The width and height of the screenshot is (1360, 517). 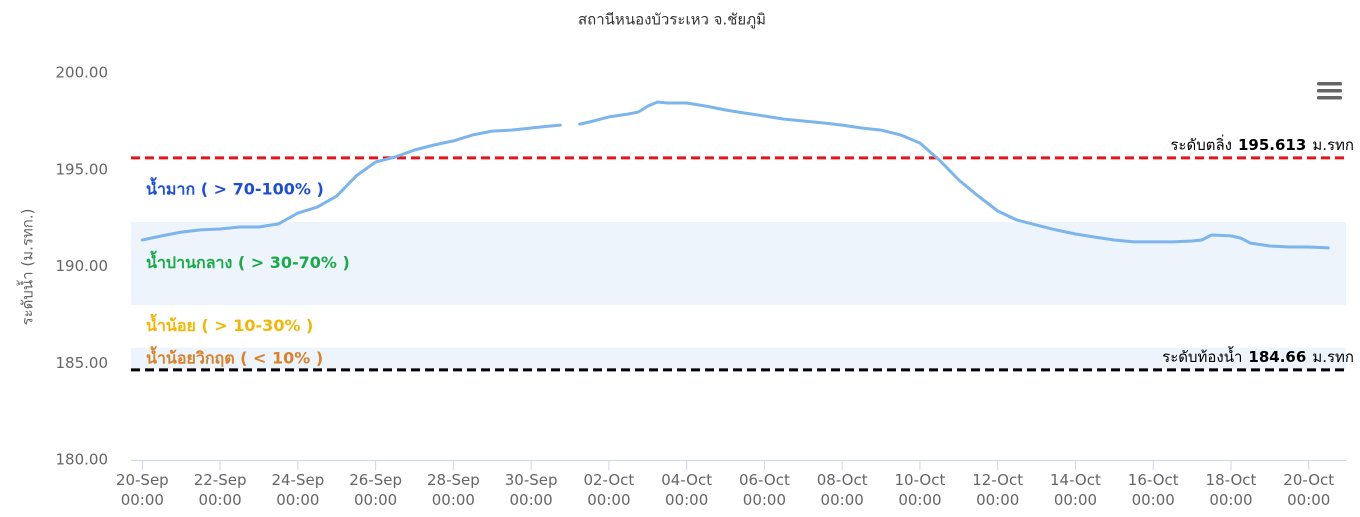 I want to click on reference-value: 195.613, so click(x=1272, y=144).